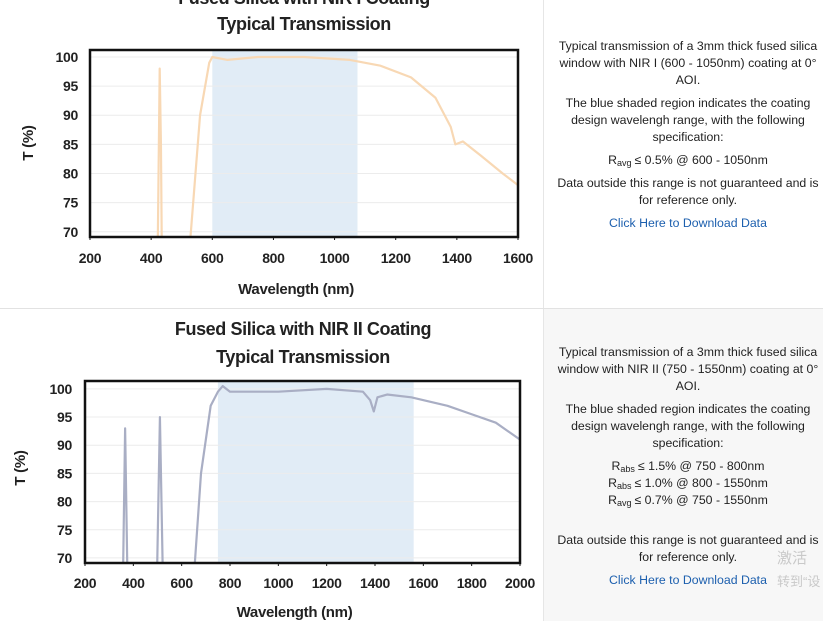 Image resolution: width=823 pixels, height=621 pixels. What do you see at coordinates (472, 583) in the screenshot?
I see `x-tick-label: 1800` at bounding box center [472, 583].